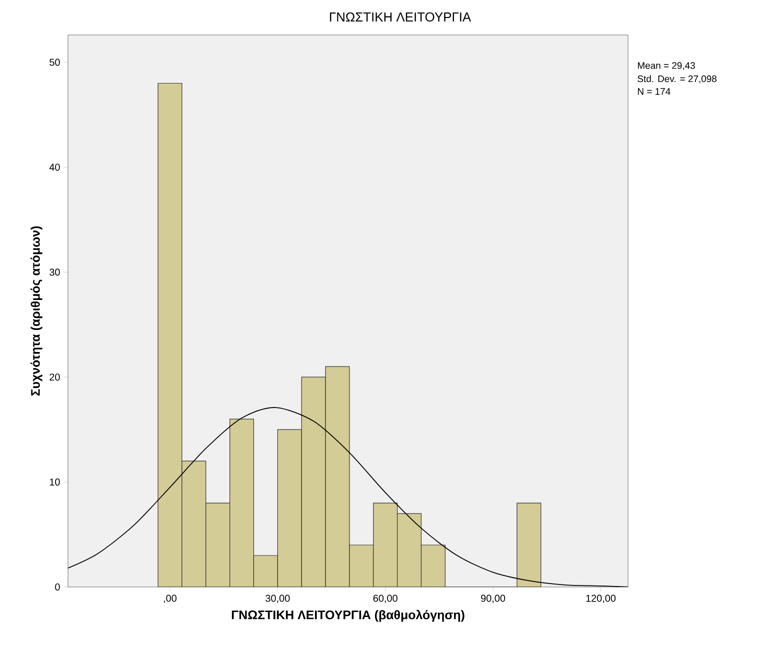 The height and width of the screenshot is (654, 761). I want to click on y-tick-label: 50, so click(55, 62).